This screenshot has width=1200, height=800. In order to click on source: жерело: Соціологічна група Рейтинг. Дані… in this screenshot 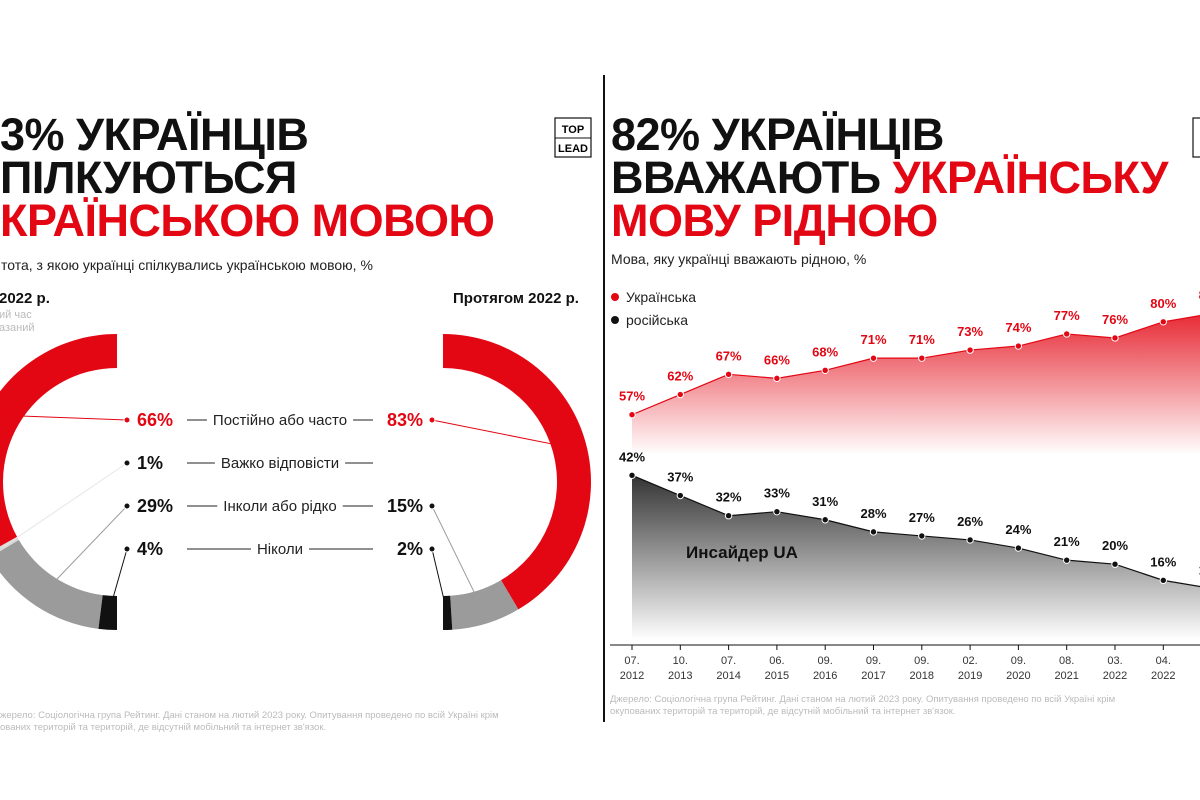, I will do `click(249, 715)`.